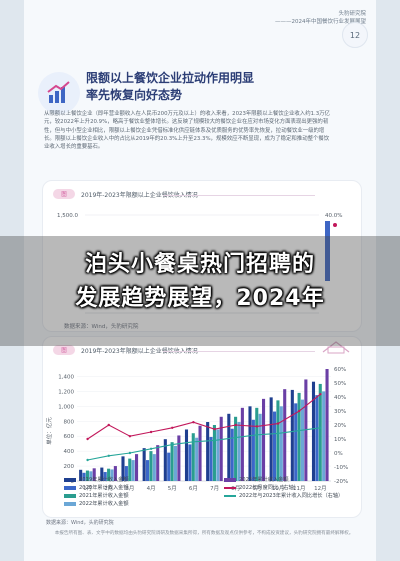  I want to click on y-tick-label: 600, so click(69, 437).